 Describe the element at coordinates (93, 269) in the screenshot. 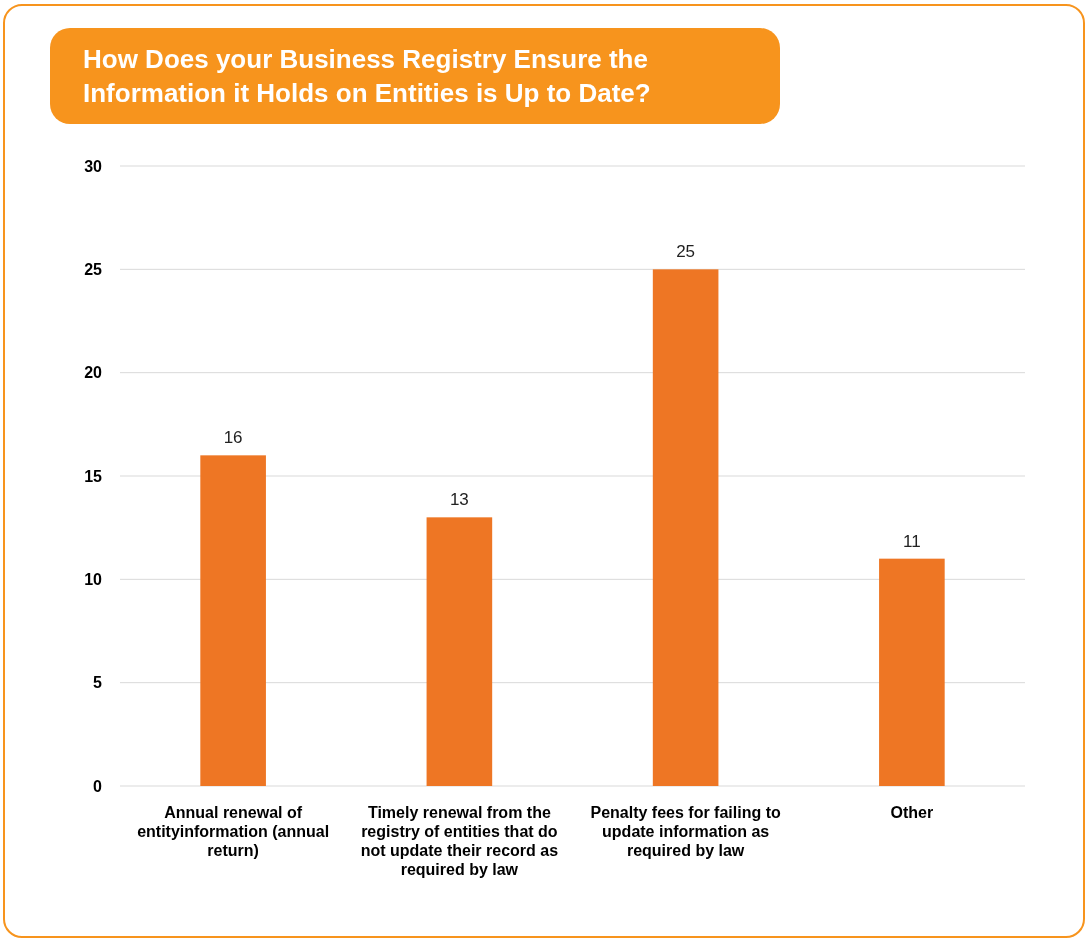

I see `y-tick-label: 25` at that location.